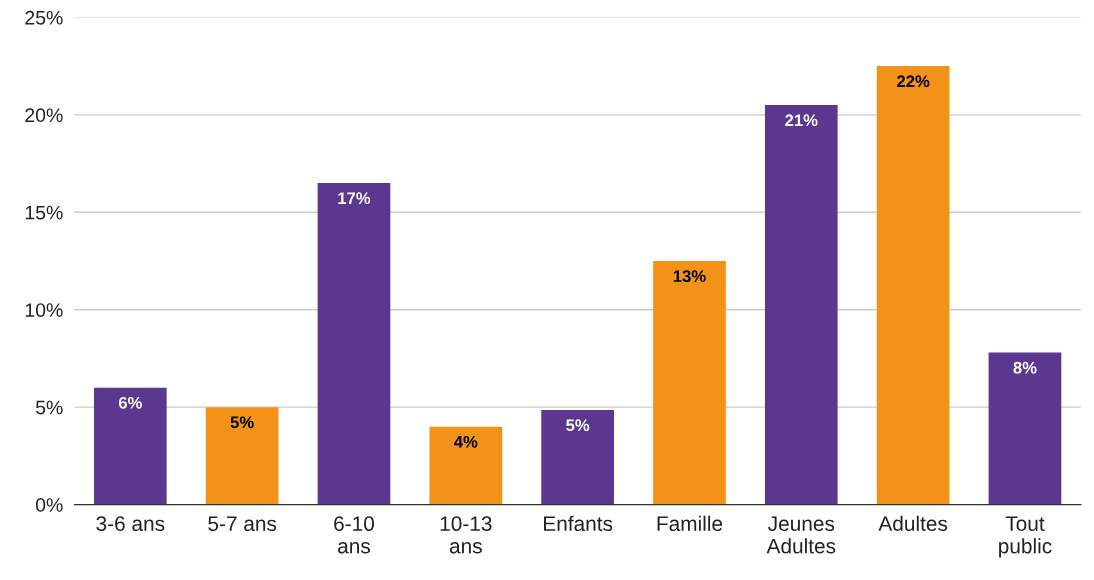 The height and width of the screenshot is (580, 1094). What do you see at coordinates (689, 276) in the screenshot?
I see `data-label: 13%` at bounding box center [689, 276].